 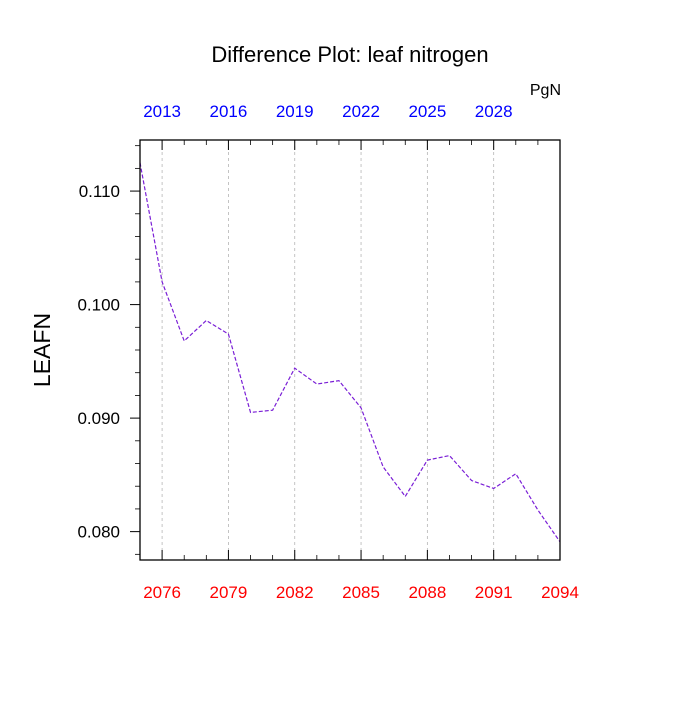 What do you see at coordinates (295, 592) in the screenshot?
I see `x-bottom-tick-label: 2082` at bounding box center [295, 592].